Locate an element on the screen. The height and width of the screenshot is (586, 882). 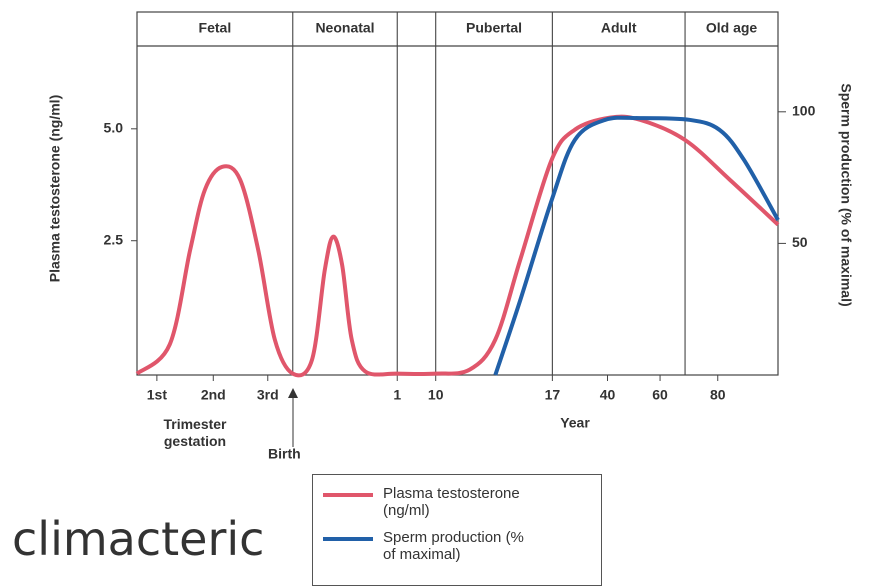
phase-label: Old age is located at coordinates (732, 28).